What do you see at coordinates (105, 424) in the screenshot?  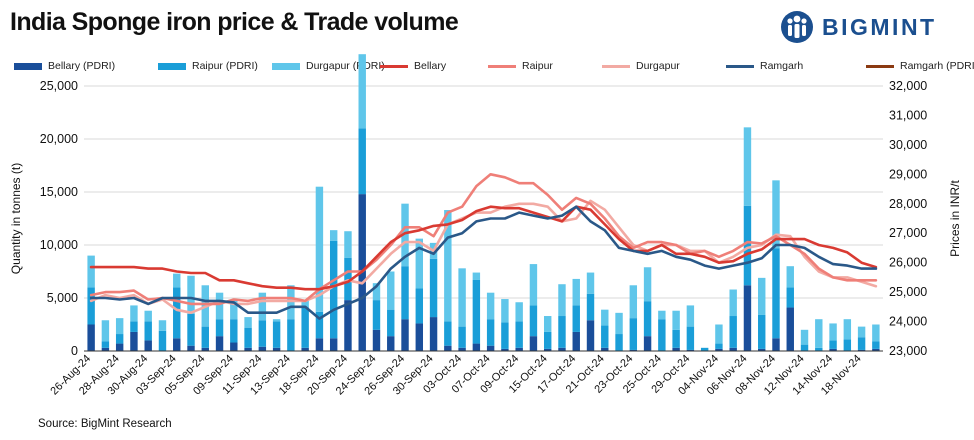 I see `source-note: Source: BigMint Research` at bounding box center [105, 424].